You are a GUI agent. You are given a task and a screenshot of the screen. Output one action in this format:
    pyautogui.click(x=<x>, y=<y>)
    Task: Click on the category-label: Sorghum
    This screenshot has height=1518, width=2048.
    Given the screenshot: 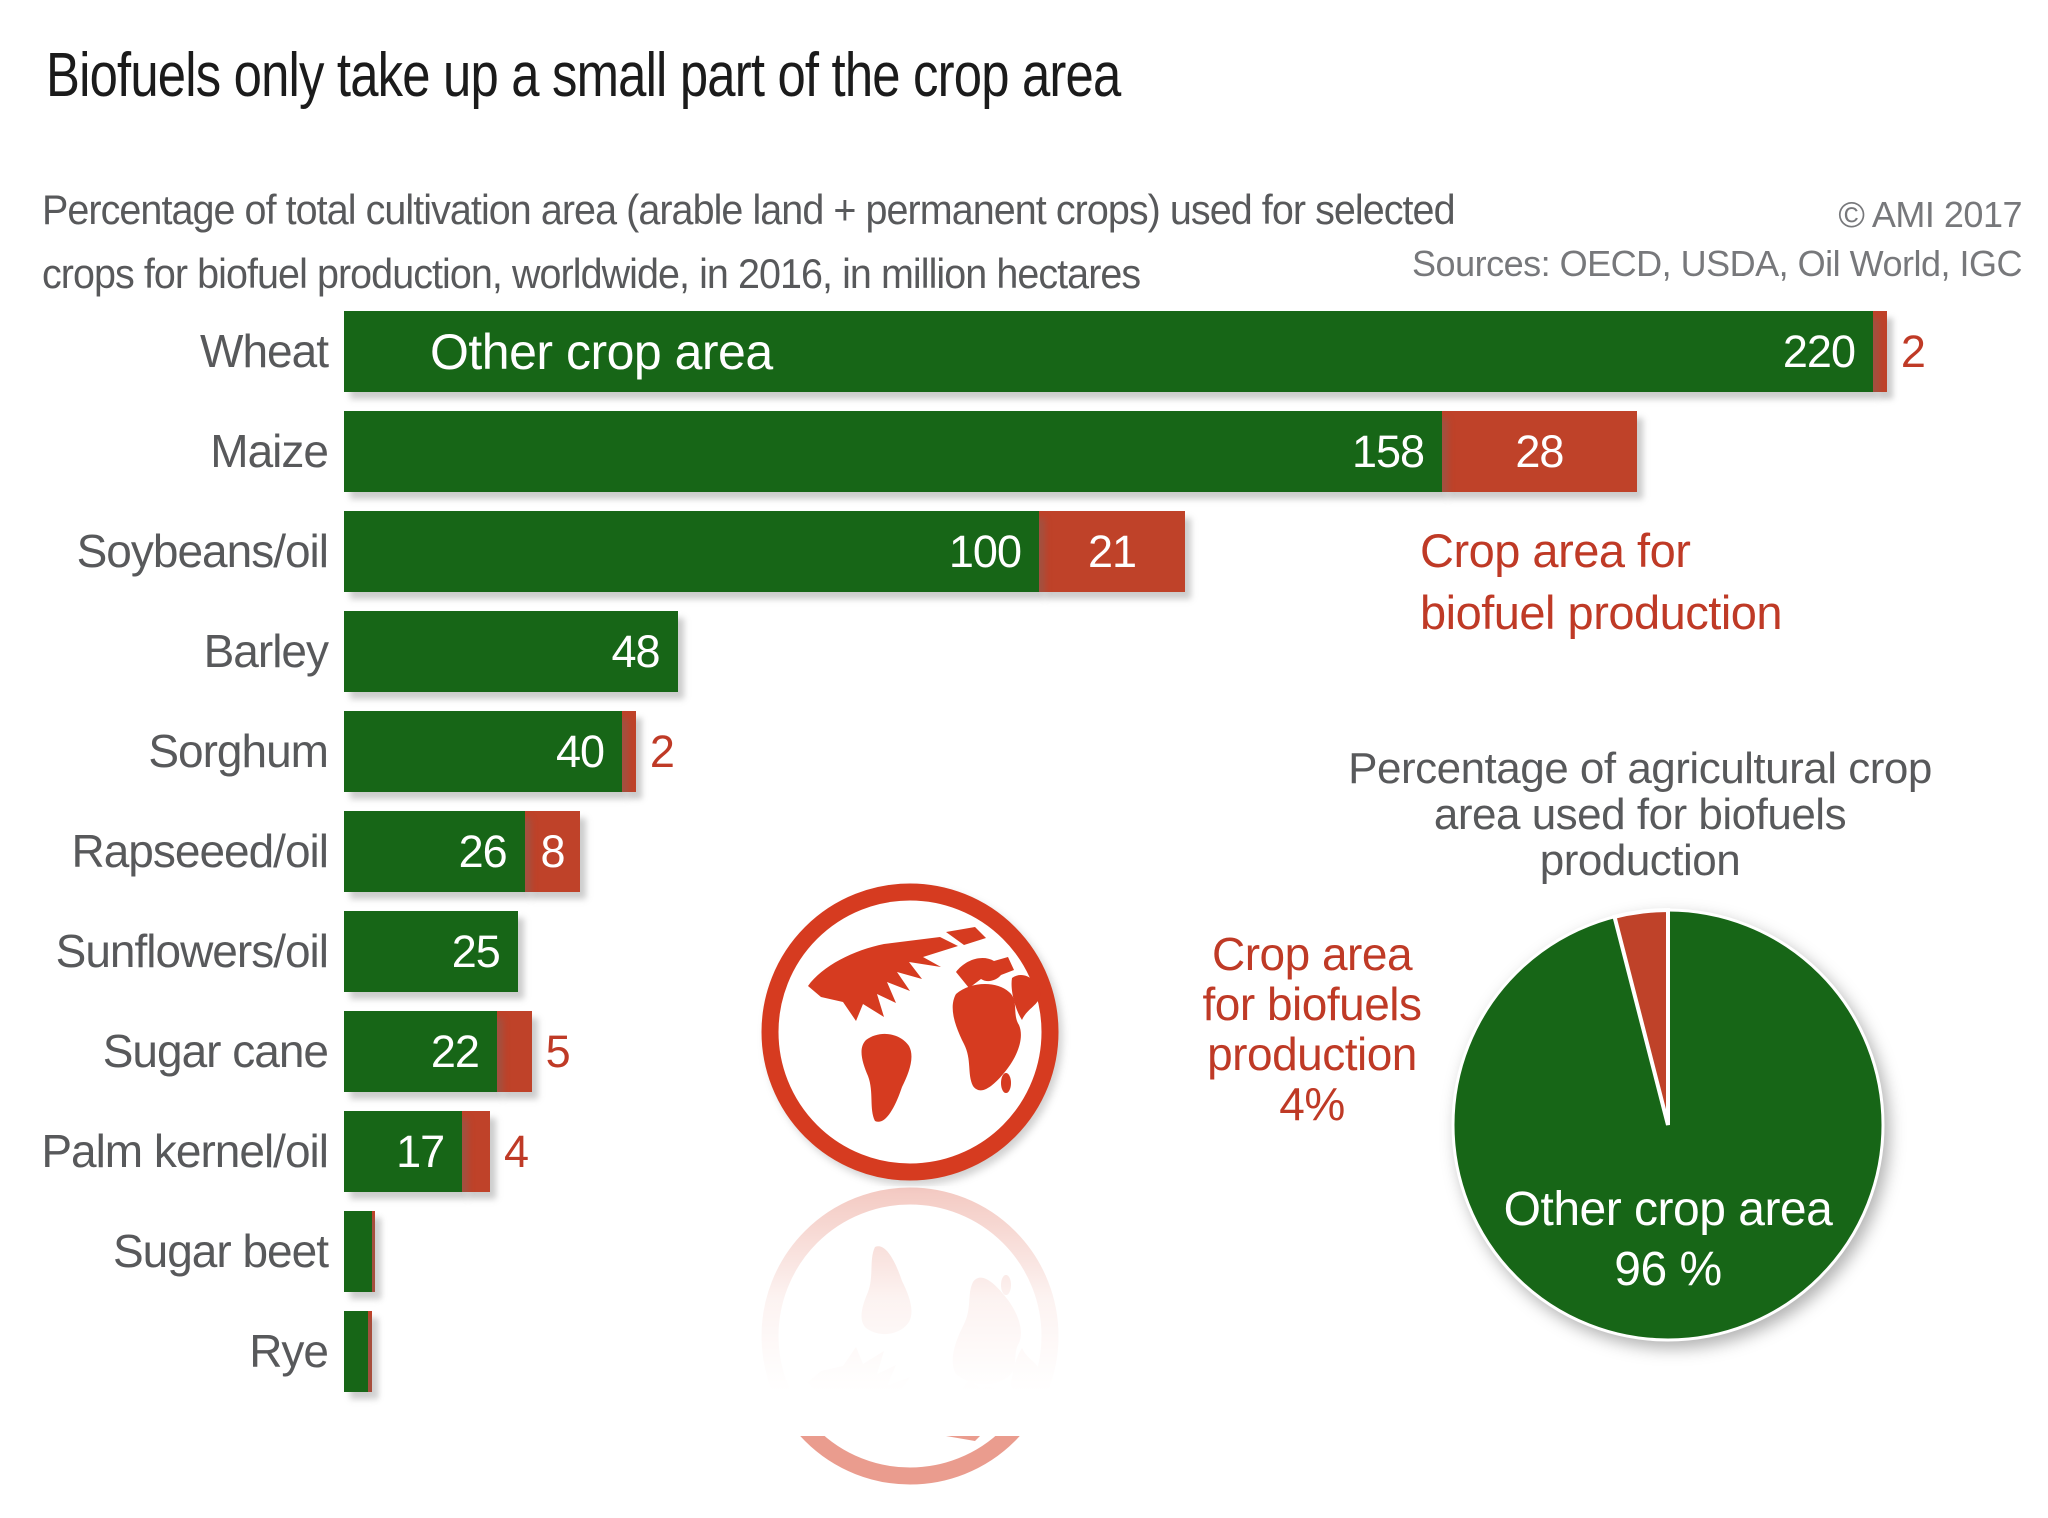 What is the action you would take?
    pyautogui.click(x=238, y=751)
    